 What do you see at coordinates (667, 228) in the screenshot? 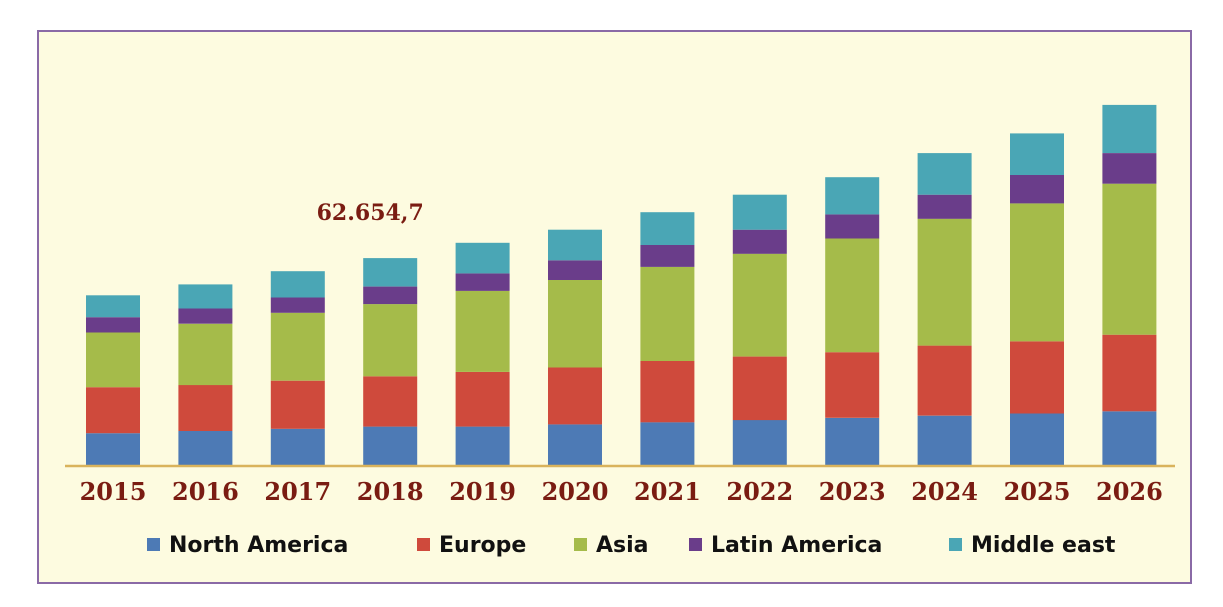
I see `bar-2021-middle-east` at bounding box center [667, 228].